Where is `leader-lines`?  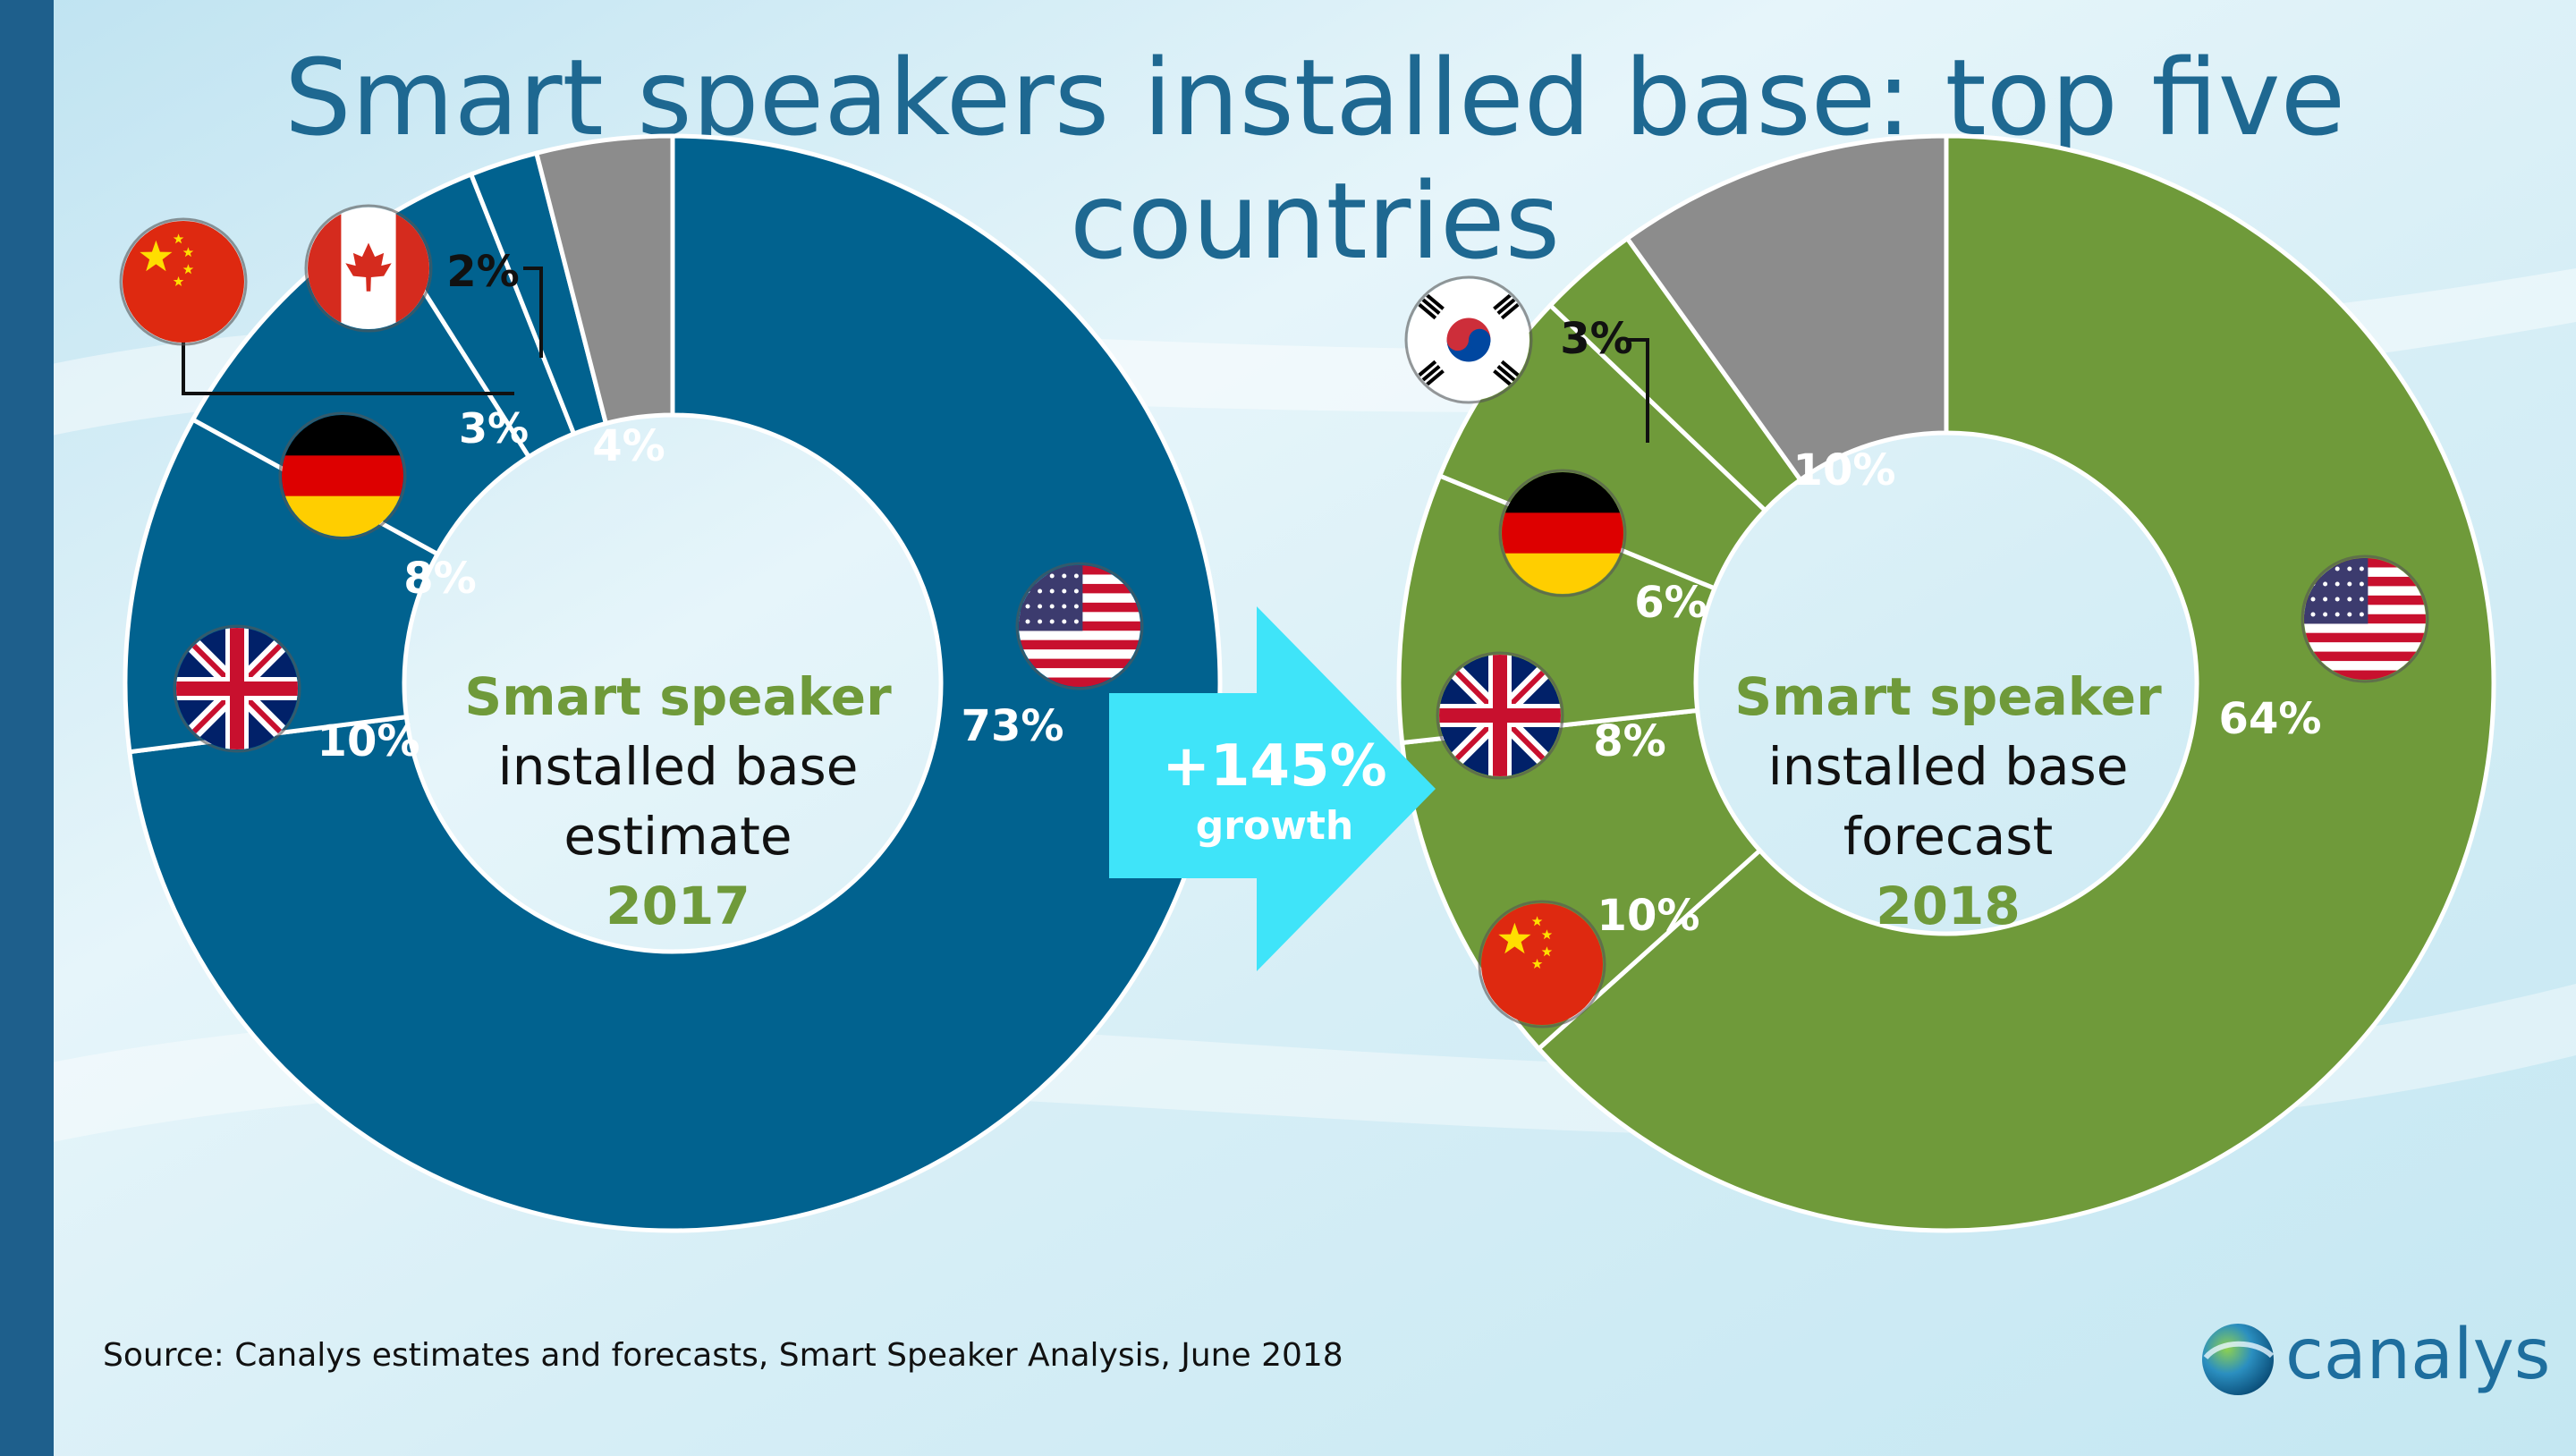
leader-lines is located at coordinates (915, 355).